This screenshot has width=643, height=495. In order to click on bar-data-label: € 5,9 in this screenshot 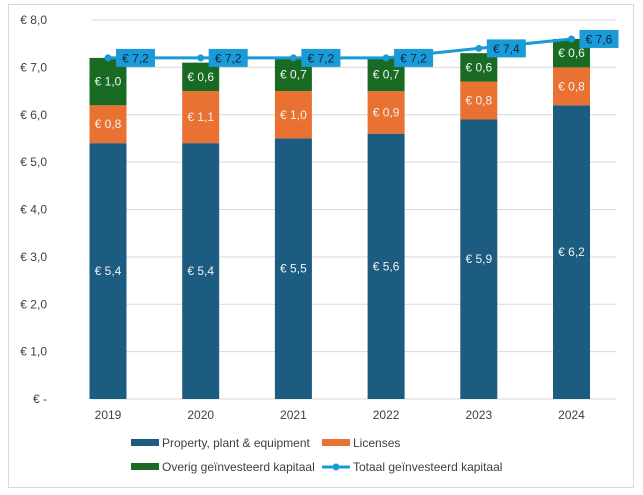, I will do `click(478, 259)`.